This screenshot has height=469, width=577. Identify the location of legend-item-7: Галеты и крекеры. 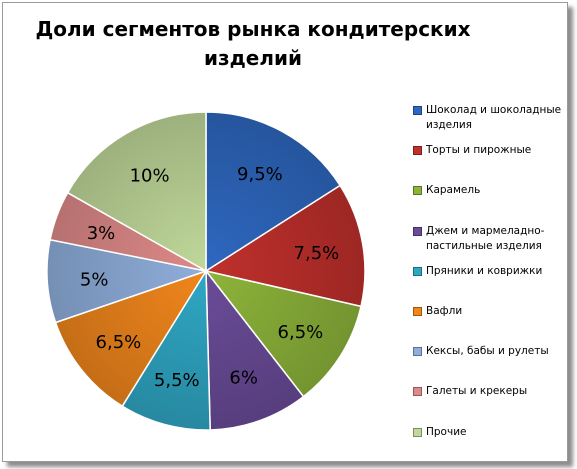
(493, 391).